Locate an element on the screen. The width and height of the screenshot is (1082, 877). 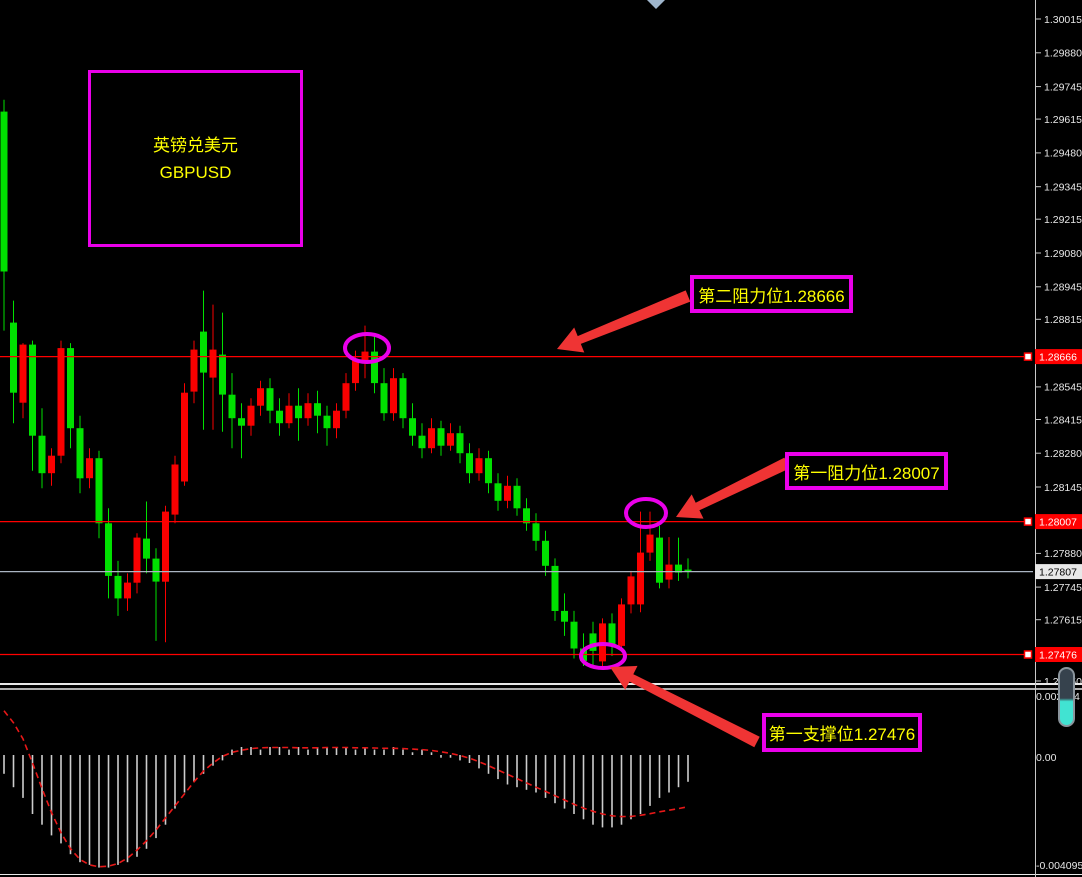
scroll-top-marker-icon is located at coordinates (656, 4).